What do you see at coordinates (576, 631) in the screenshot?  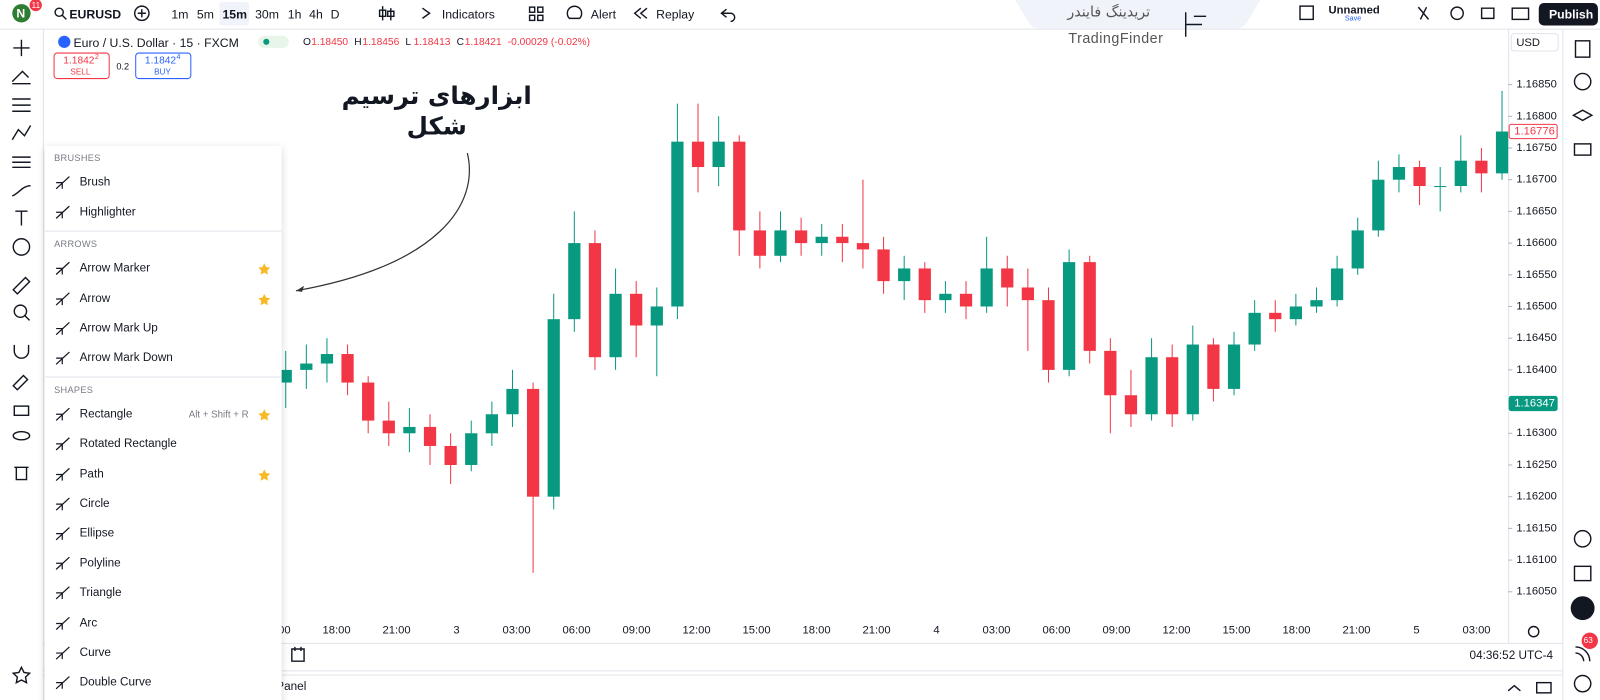 I see `x-tick-label: 06:00` at bounding box center [576, 631].